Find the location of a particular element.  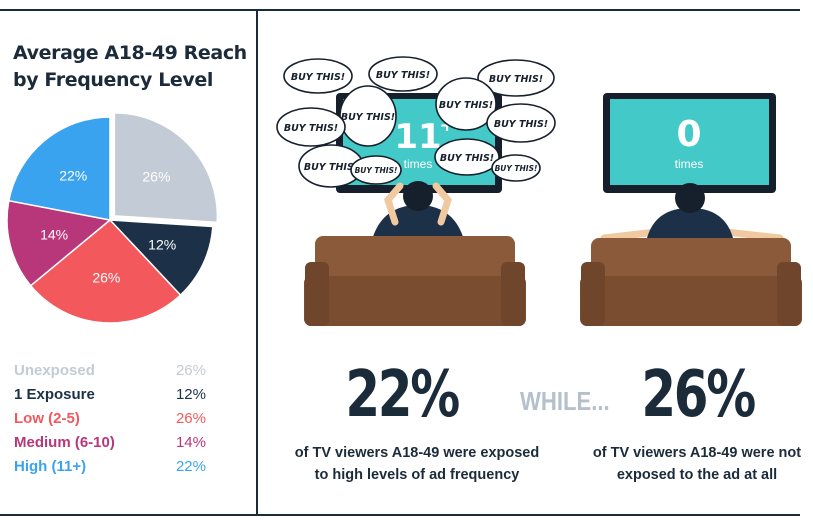

left-stat: 22% is located at coordinates (402, 395).